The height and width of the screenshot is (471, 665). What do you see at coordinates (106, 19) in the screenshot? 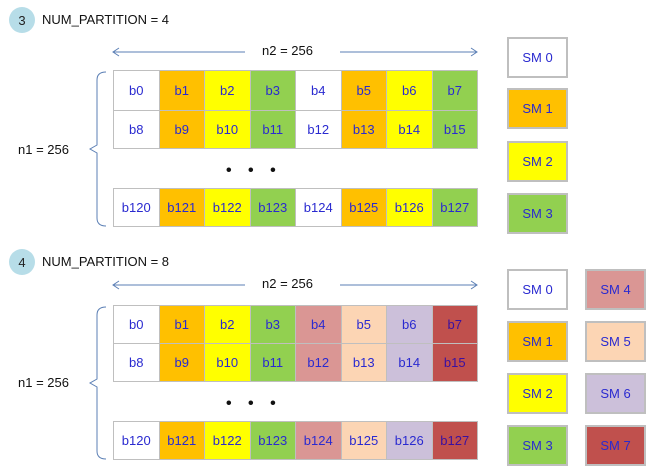
I see `section-title: NUM_PARTITION = 4` at bounding box center [106, 19].